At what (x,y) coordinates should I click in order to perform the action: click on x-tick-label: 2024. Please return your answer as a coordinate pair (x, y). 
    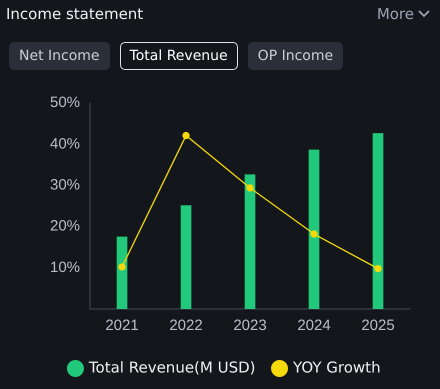
    Looking at the image, I should click on (314, 325).